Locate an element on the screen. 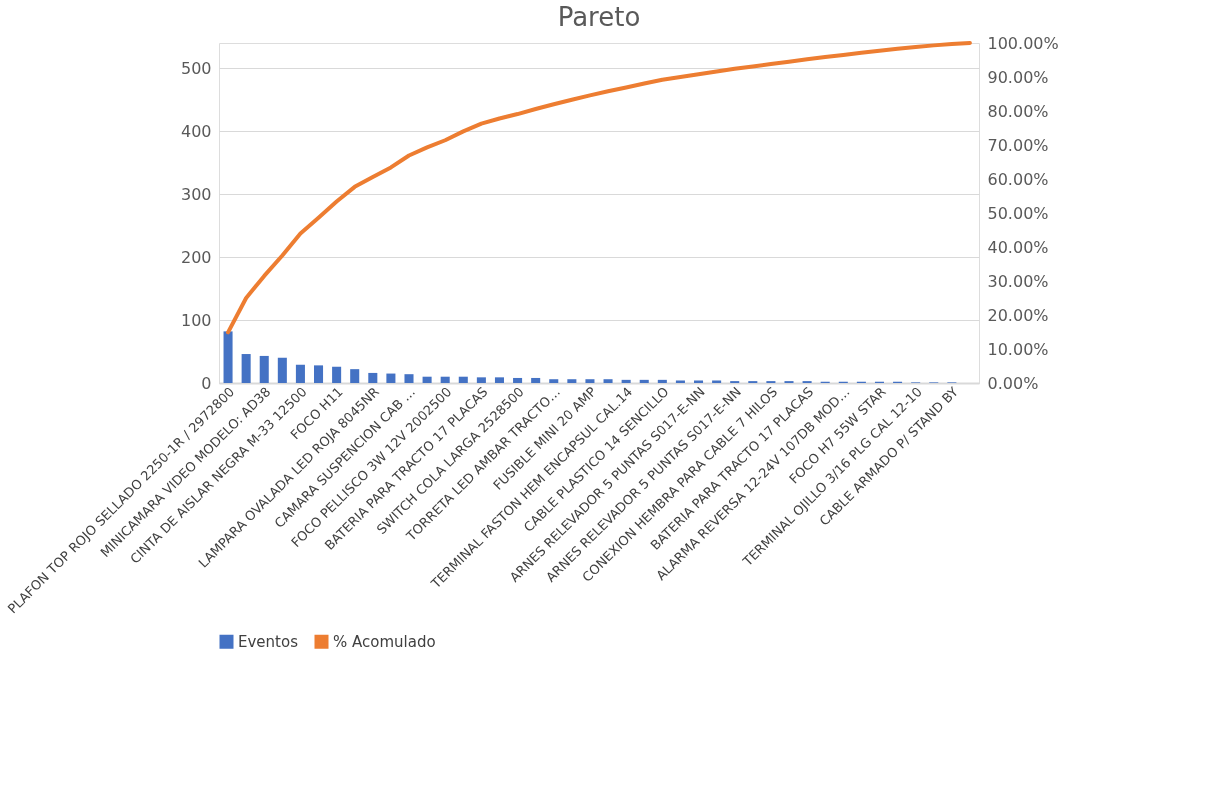  y2-tick-label: 50.00% is located at coordinates (1018, 213).